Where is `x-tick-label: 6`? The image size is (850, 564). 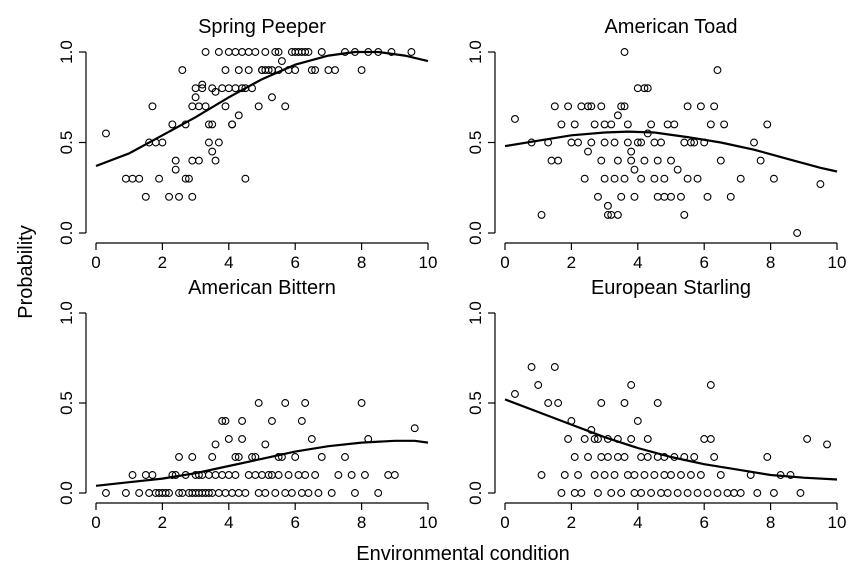 x-tick-label: 6 is located at coordinates (294, 262).